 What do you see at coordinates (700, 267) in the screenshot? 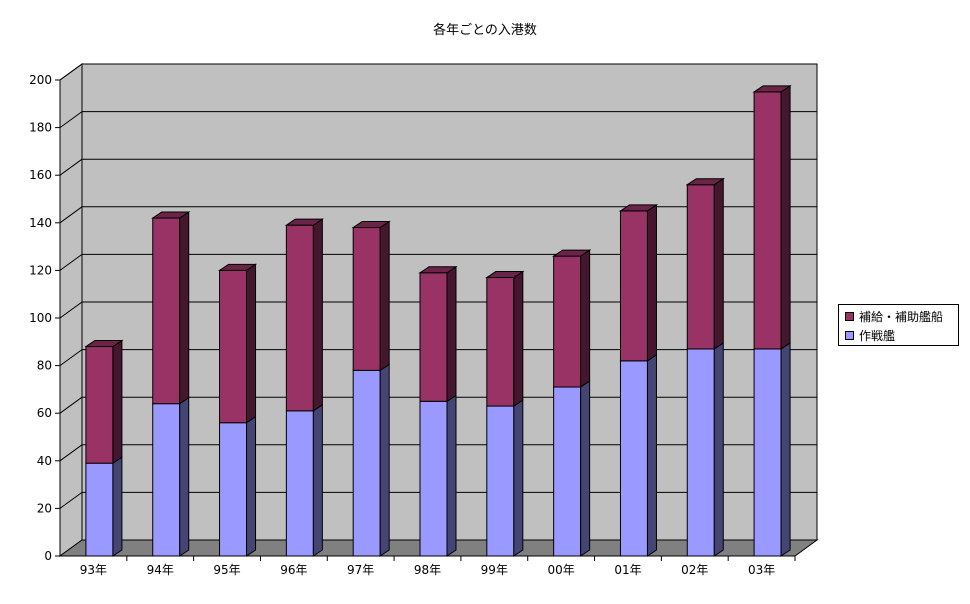
I see `bar-supply-02年` at bounding box center [700, 267].